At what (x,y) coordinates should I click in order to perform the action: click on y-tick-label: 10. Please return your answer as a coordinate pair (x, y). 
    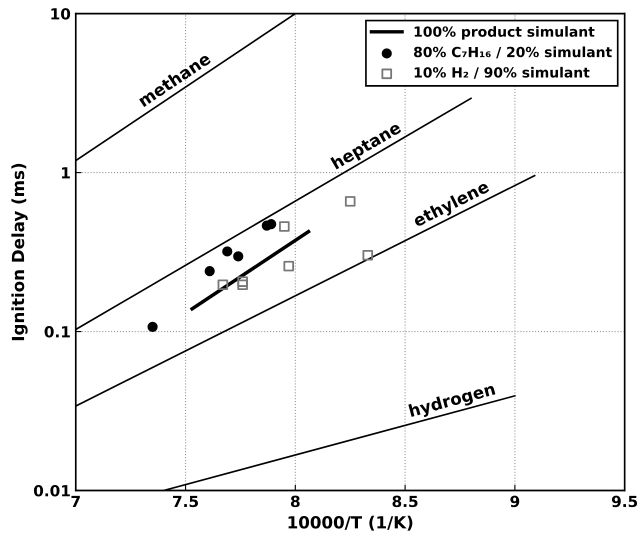
    Looking at the image, I should click on (60, 14).